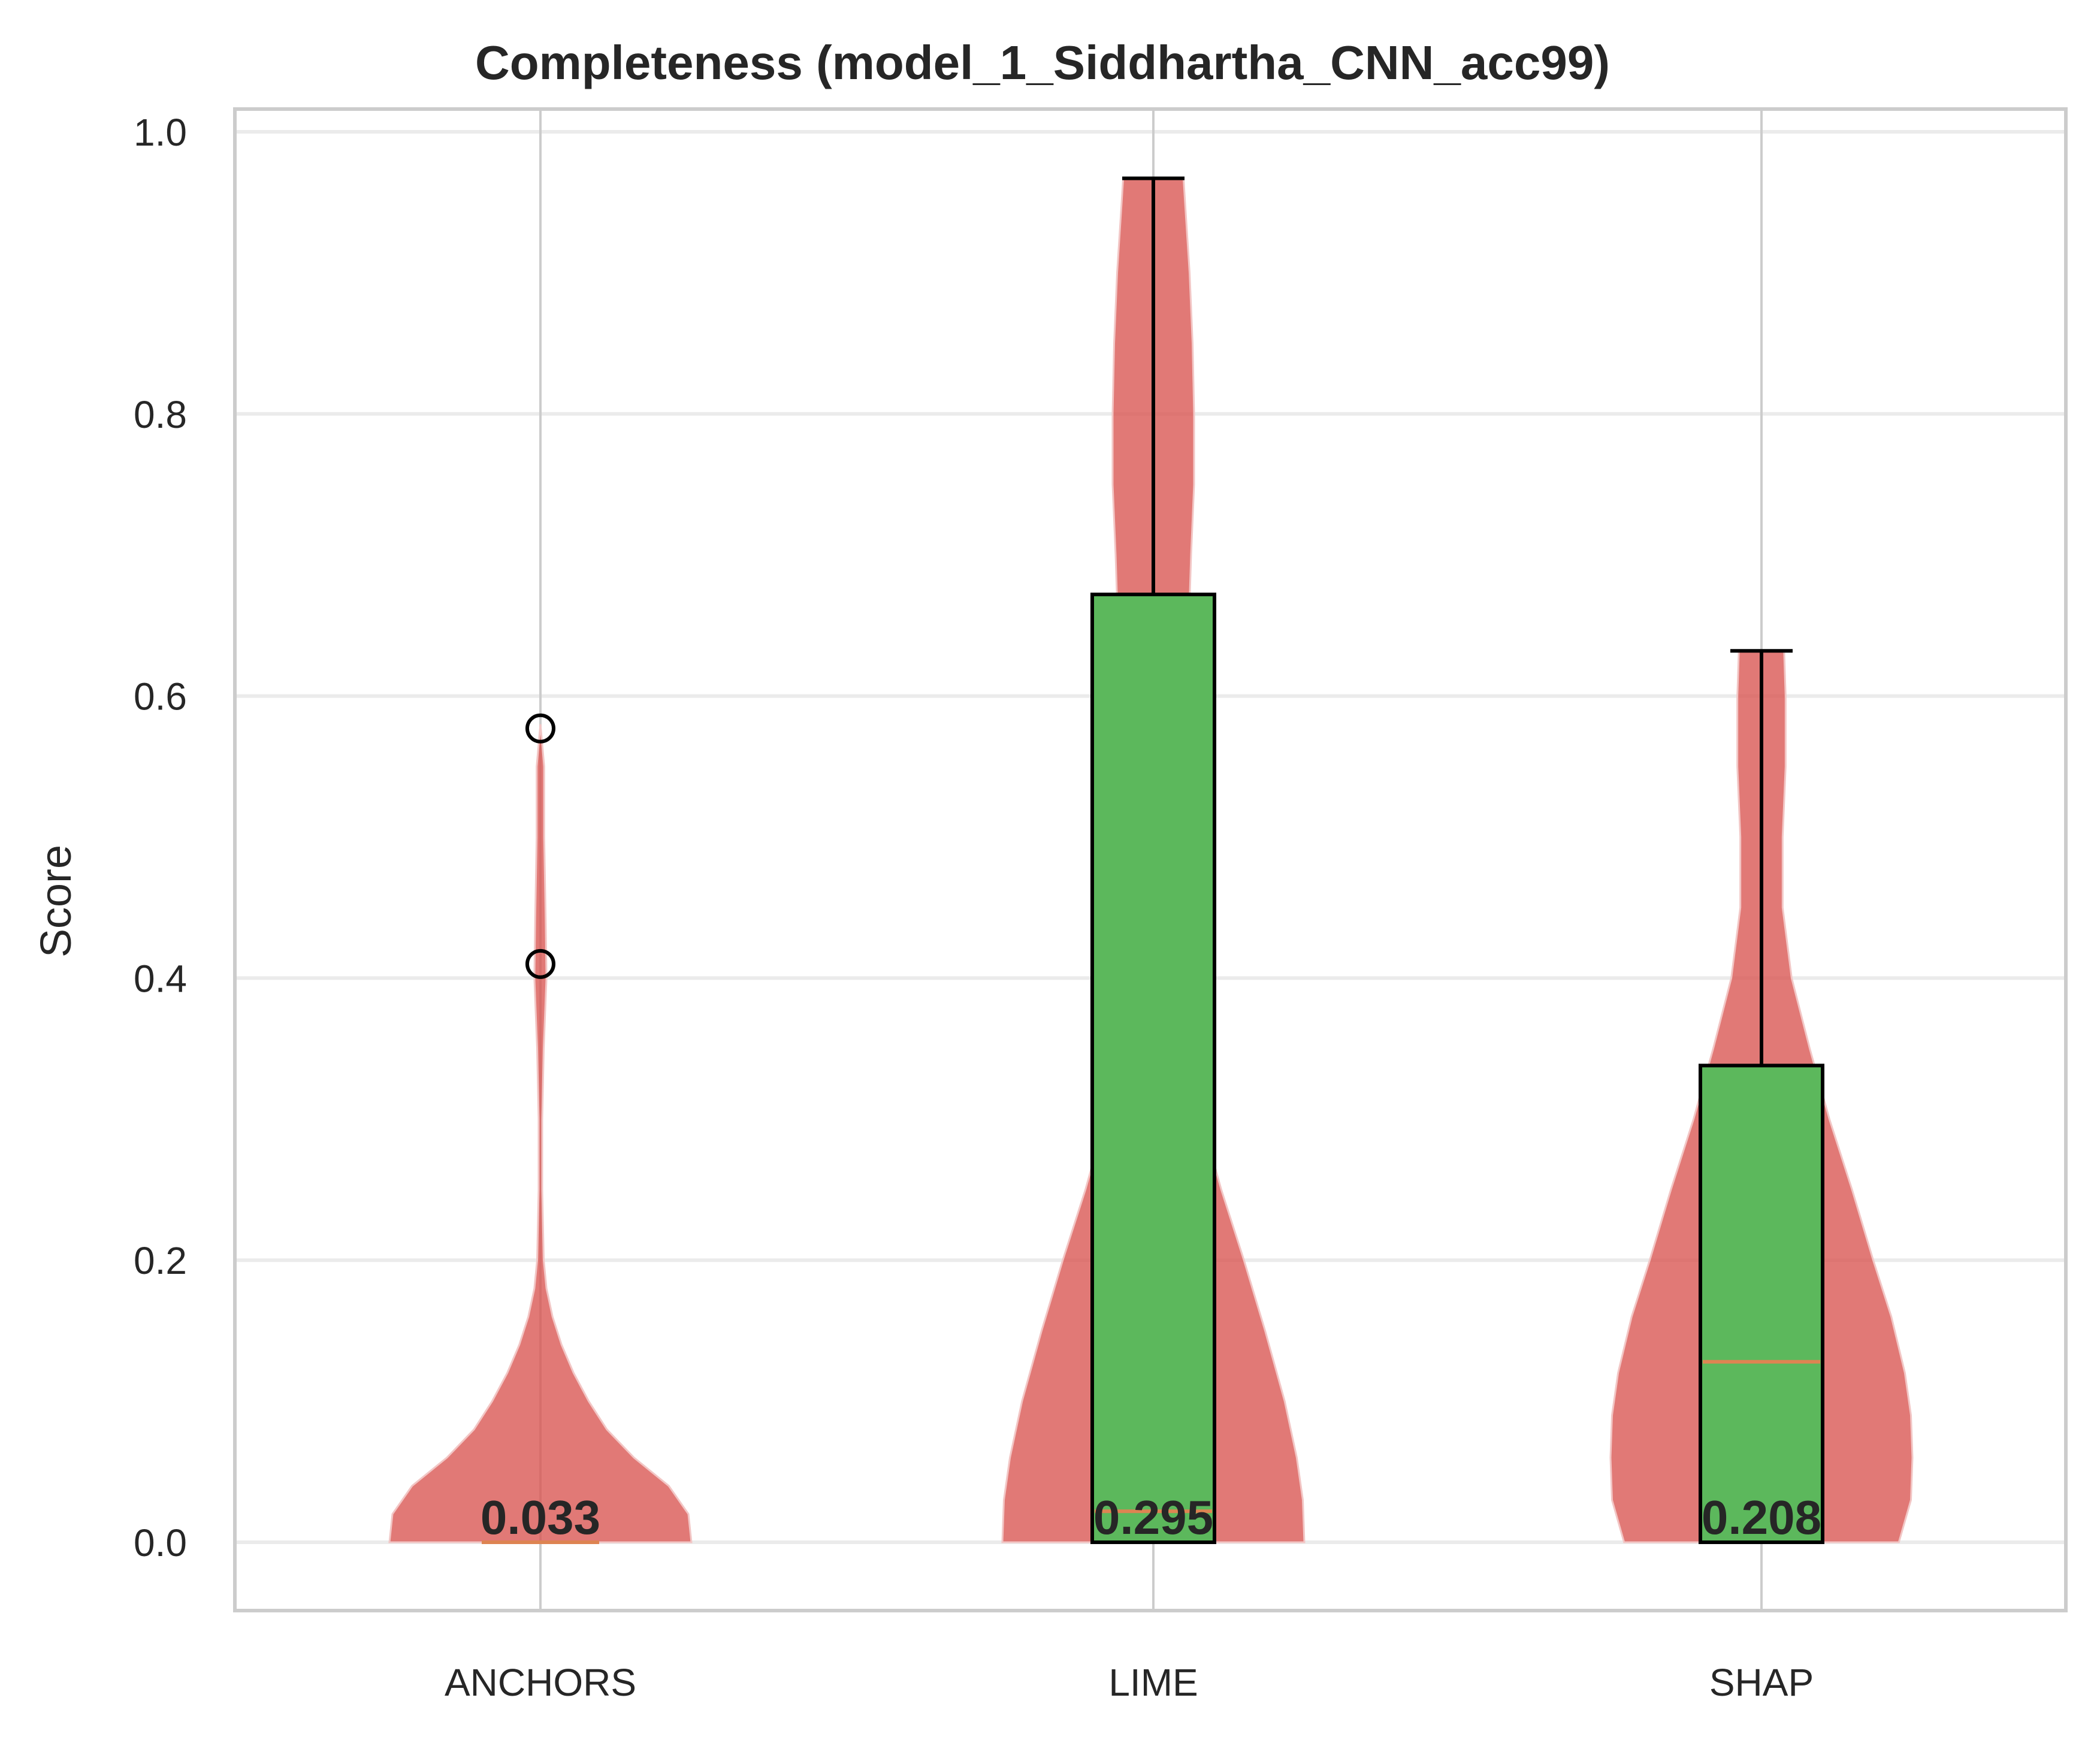  What do you see at coordinates (161, 837) in the screenshot?
I see `y-axis-ticks: 0.0 0.2 0.4 0.6 0.8 1.0` at bounding box center [161, 837].